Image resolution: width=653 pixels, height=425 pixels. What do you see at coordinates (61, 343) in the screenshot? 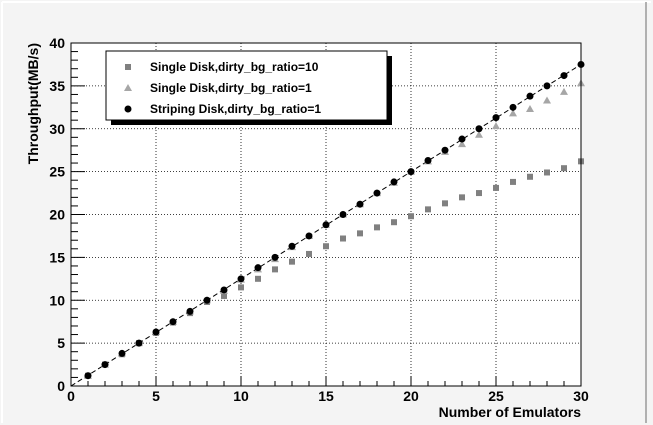
I see `y-tick-label: 5` at bounding box center [61, 343].